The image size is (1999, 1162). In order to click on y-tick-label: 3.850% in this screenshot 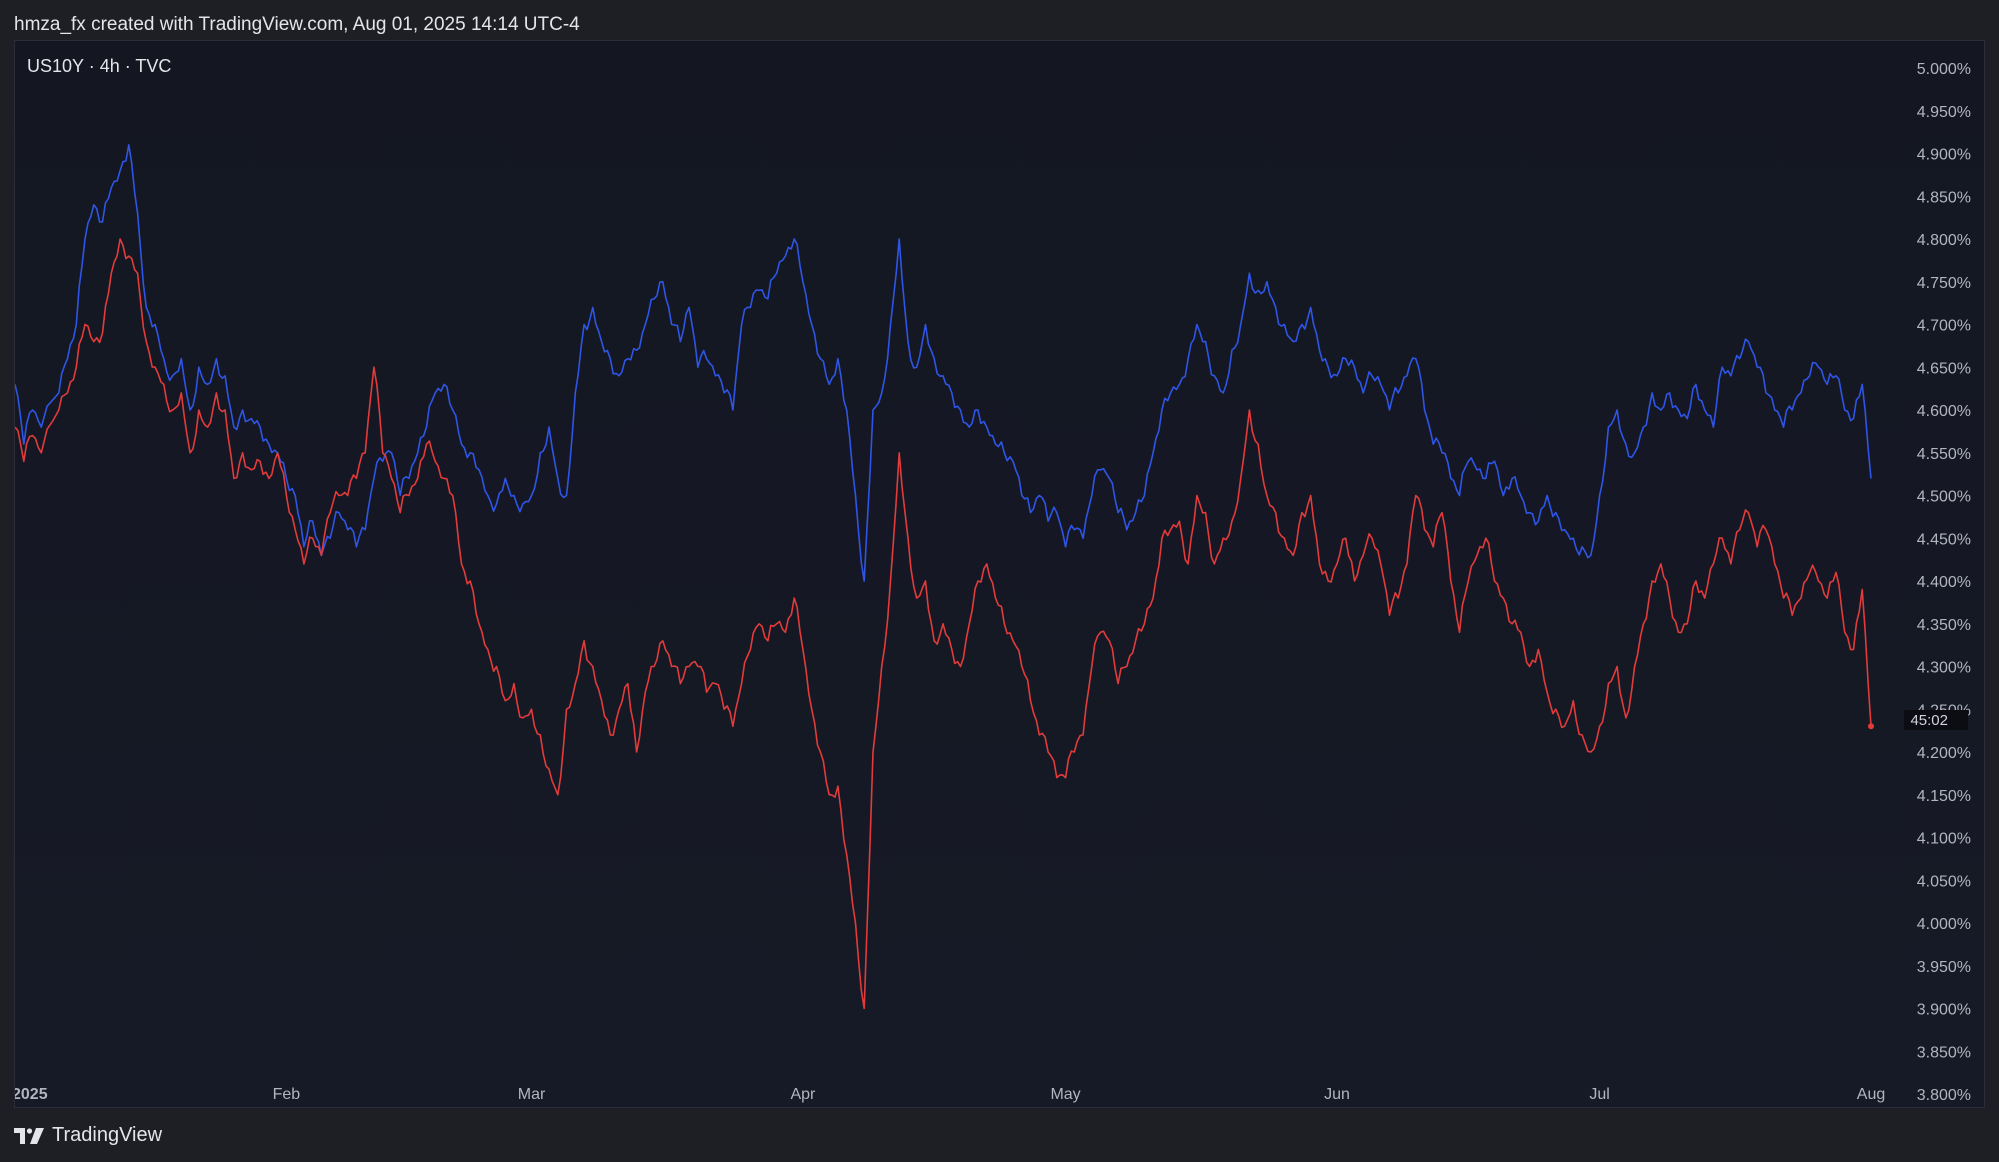, I will do `click(1944, 1052)`.